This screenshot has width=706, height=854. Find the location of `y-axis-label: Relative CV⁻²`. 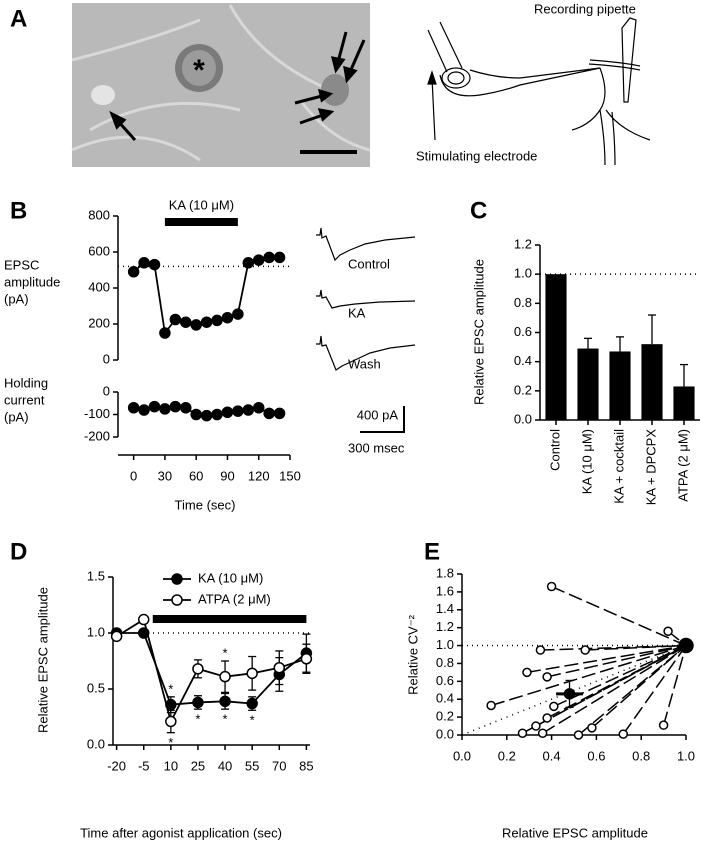

y-axis-label: Relative CV⁻² is located at coordinates (412, 654).